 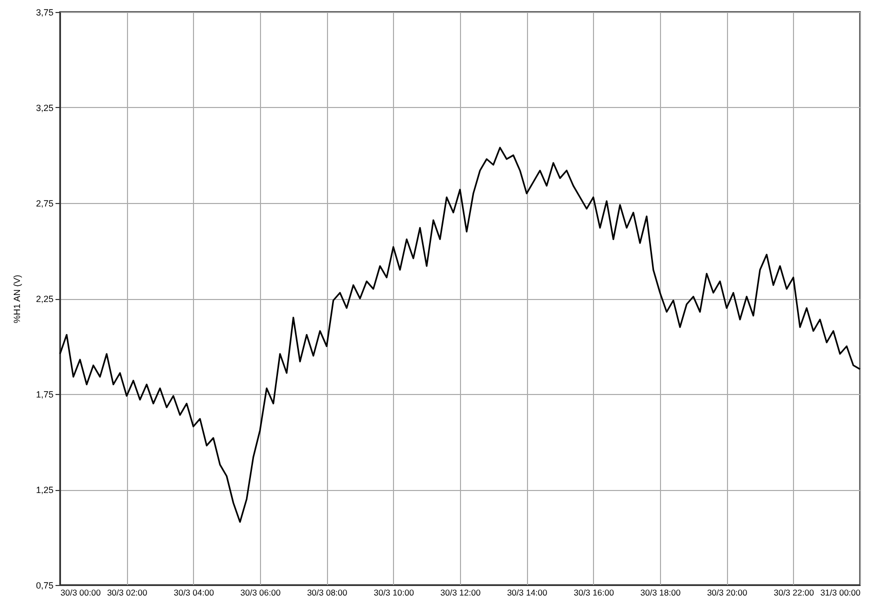 What do you see at coordinates (727, 593) in the screenshot?
I see `x-tick-label: 30/3 20:00` at bounding box center [727, 593].